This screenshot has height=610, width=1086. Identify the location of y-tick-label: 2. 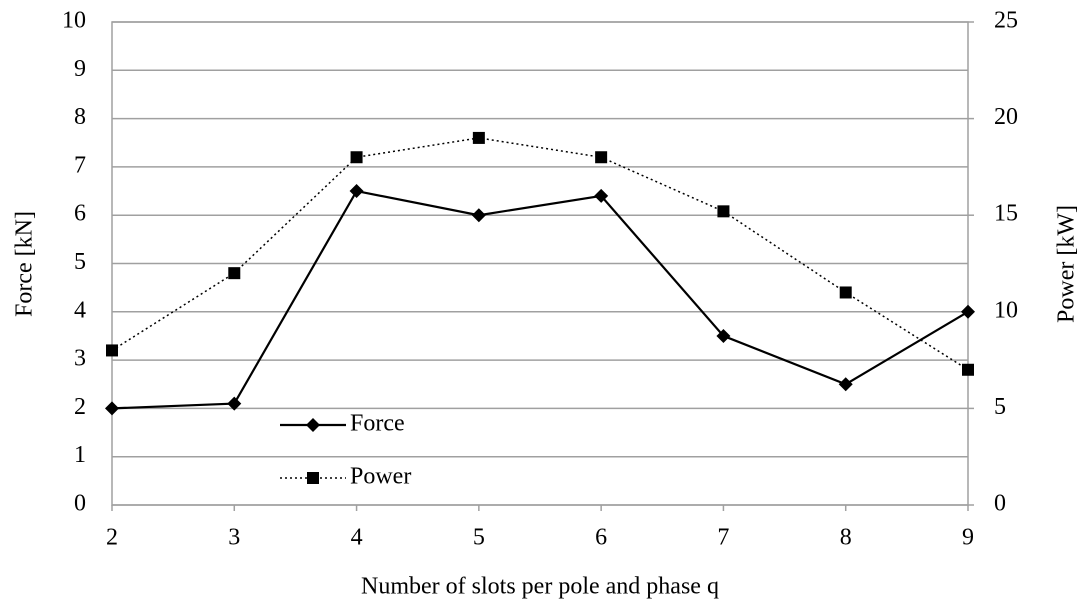
(80, 407).